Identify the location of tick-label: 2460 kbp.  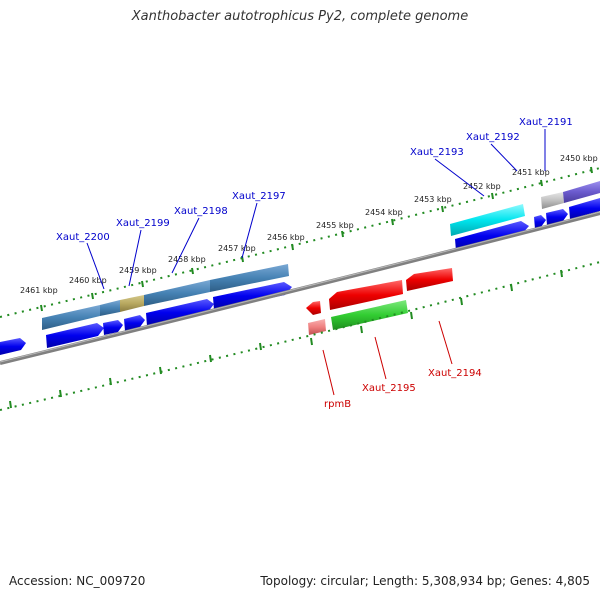
(88, 280).